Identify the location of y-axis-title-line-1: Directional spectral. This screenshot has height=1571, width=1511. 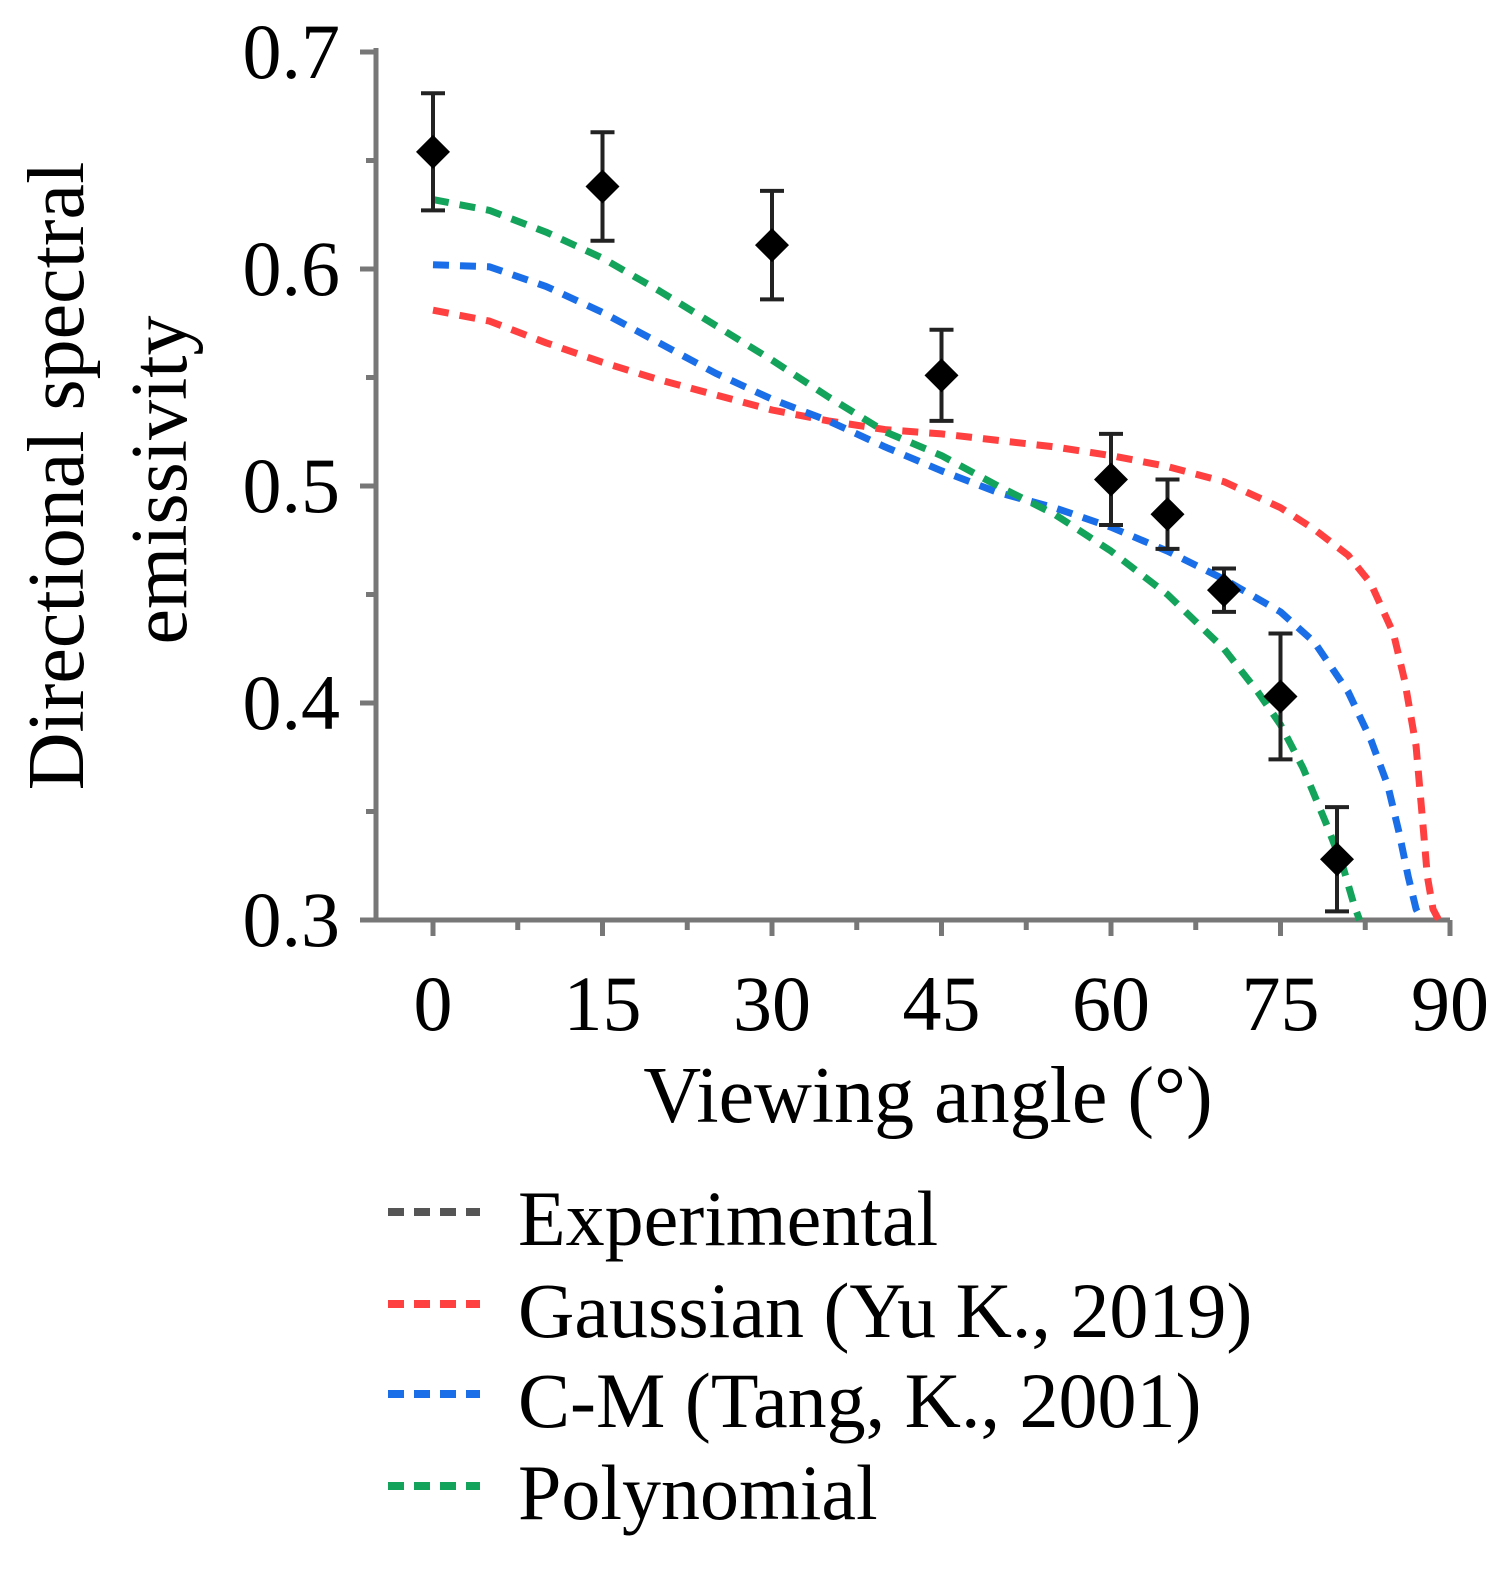
(57, 476).